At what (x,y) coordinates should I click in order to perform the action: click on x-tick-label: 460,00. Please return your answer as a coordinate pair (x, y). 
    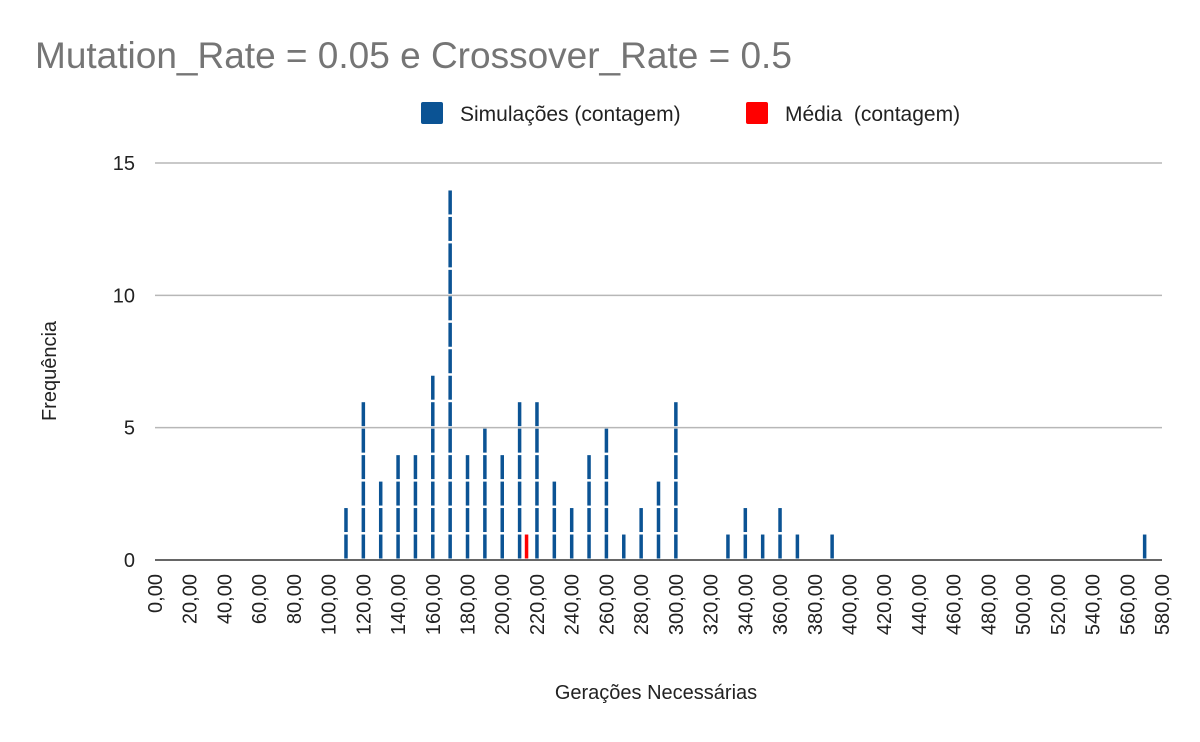
    Looking at the image, I should click on (955, 604).